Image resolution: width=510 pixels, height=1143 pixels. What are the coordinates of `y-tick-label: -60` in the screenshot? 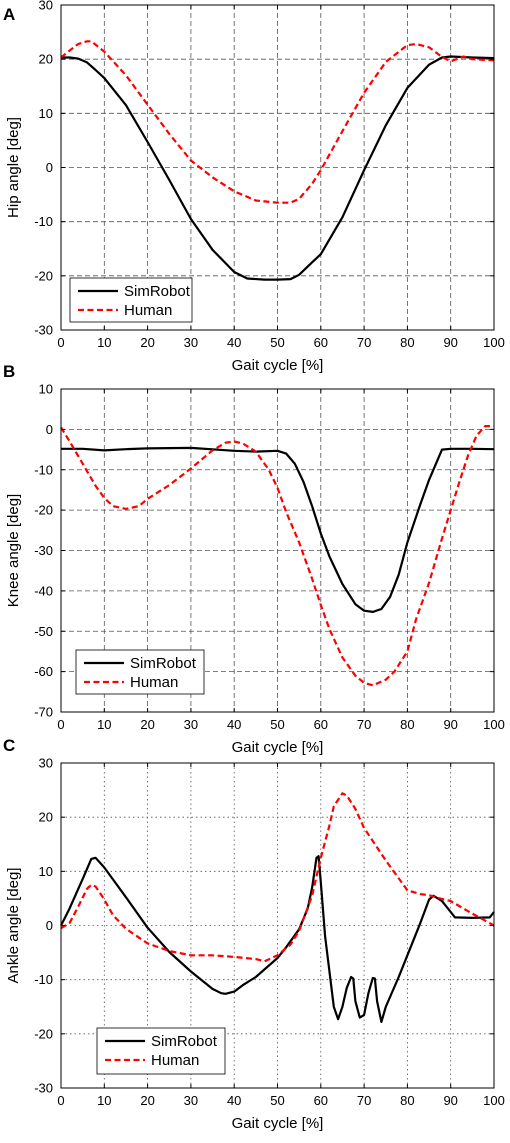 It's located at (43, 671).